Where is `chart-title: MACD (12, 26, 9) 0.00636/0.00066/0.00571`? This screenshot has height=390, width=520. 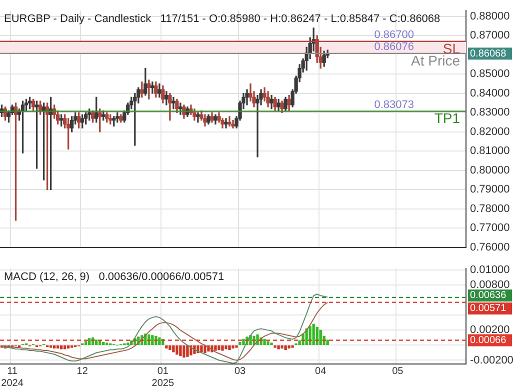
chart-title: MACD (12, 26, 9) 0.00636/0.00066/0.00571 is located at coordinates (114, 277).